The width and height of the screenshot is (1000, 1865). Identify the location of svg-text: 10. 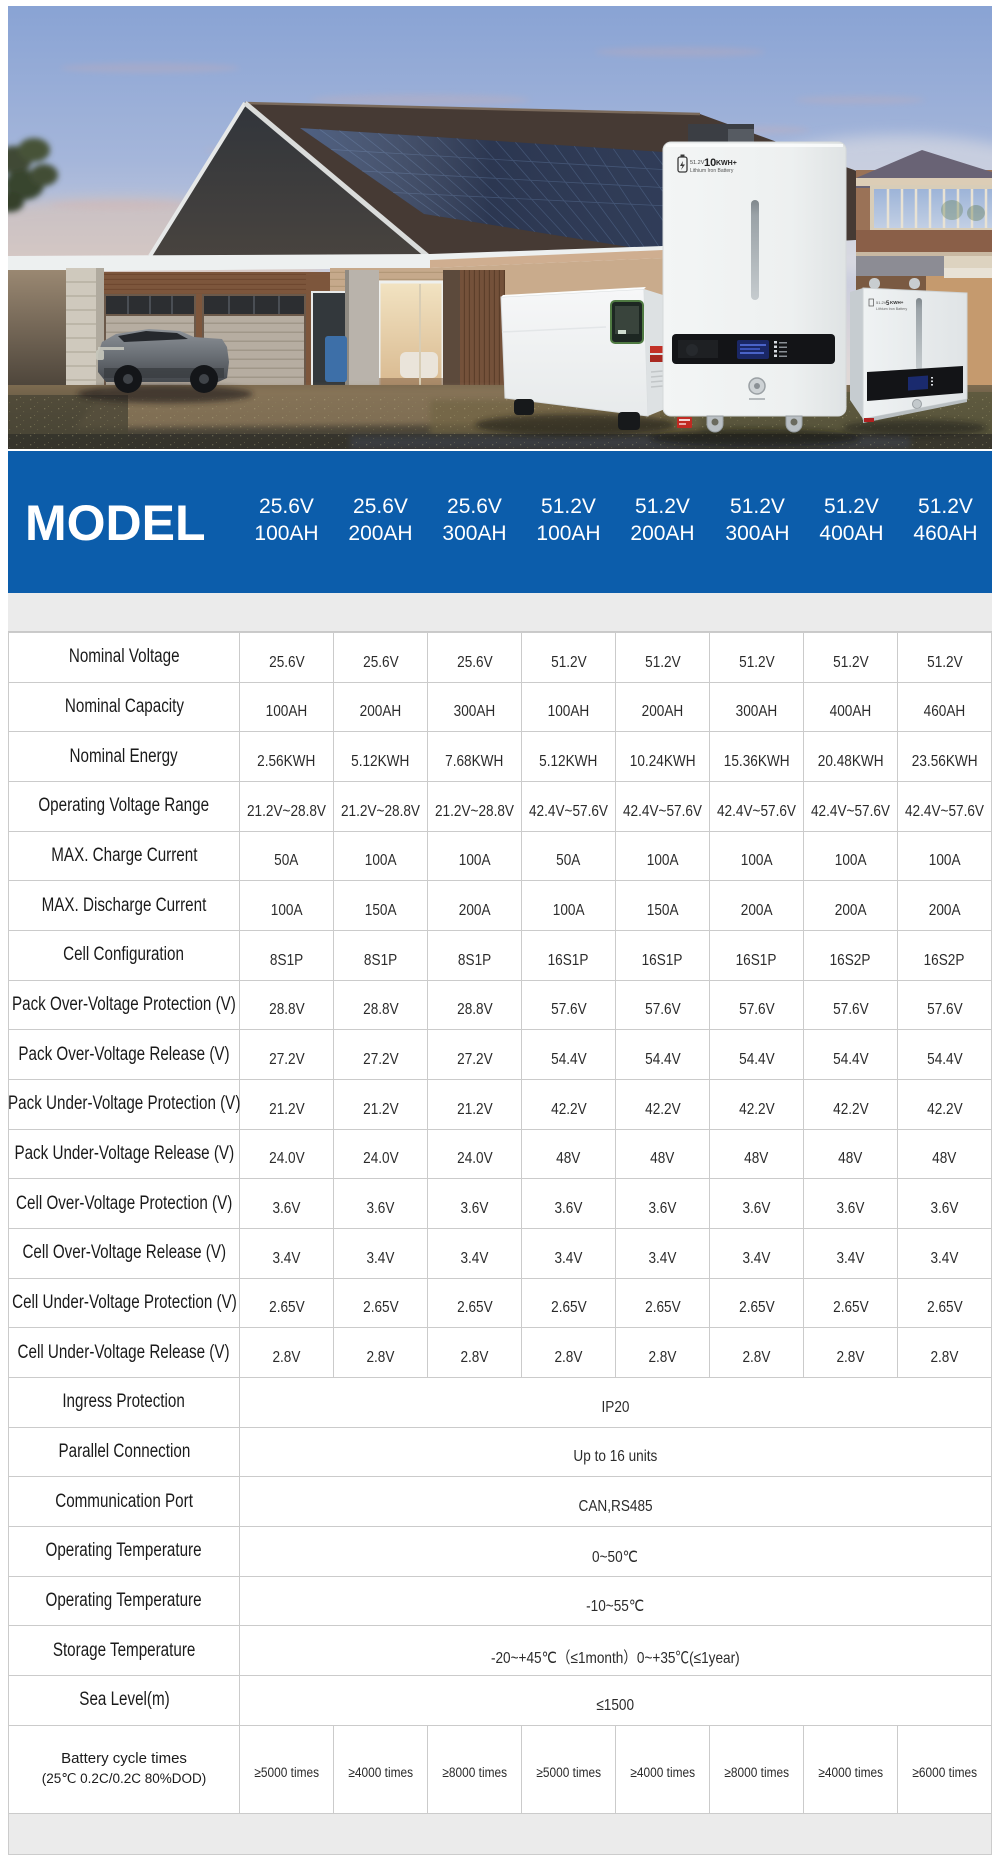
(710, 163).